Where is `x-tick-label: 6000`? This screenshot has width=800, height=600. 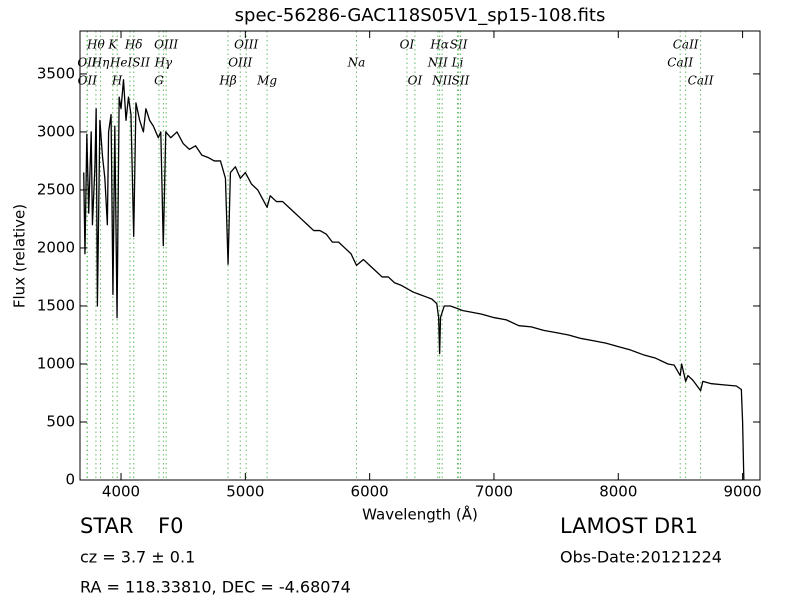
x-tick-label: 6000 is located at coordinates (370, 492).